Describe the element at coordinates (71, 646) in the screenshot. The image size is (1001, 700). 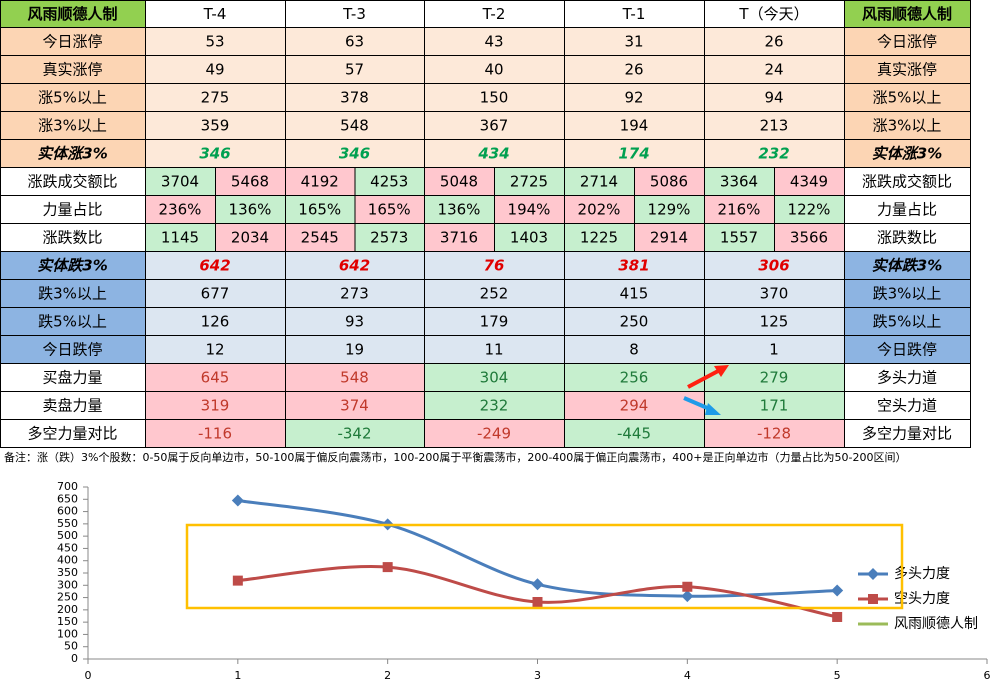
I see `y-tick-label: 50` at that location.